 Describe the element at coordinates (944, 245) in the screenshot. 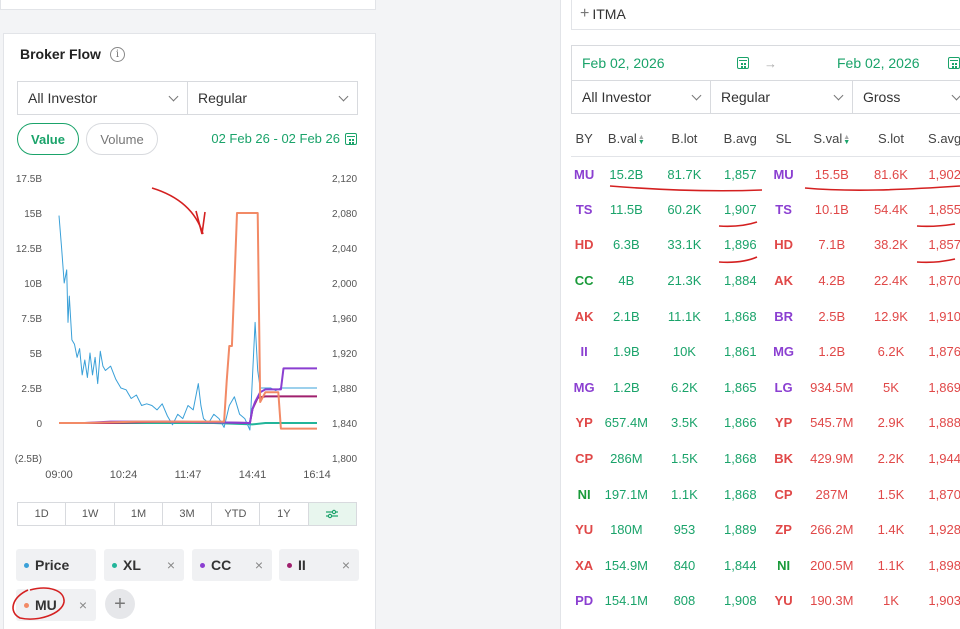

I see `sell-avg: 1,857` at that location.